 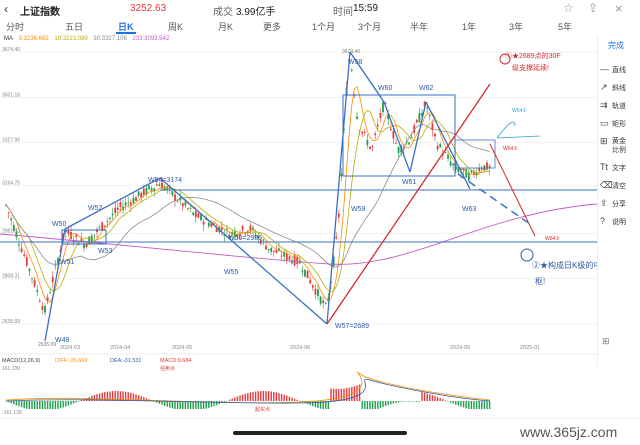 What do you see at coordinates (619, 71) in the screenshot?
I see `tool-horizontal-line: — 直线` at bounding box center [619, 71].